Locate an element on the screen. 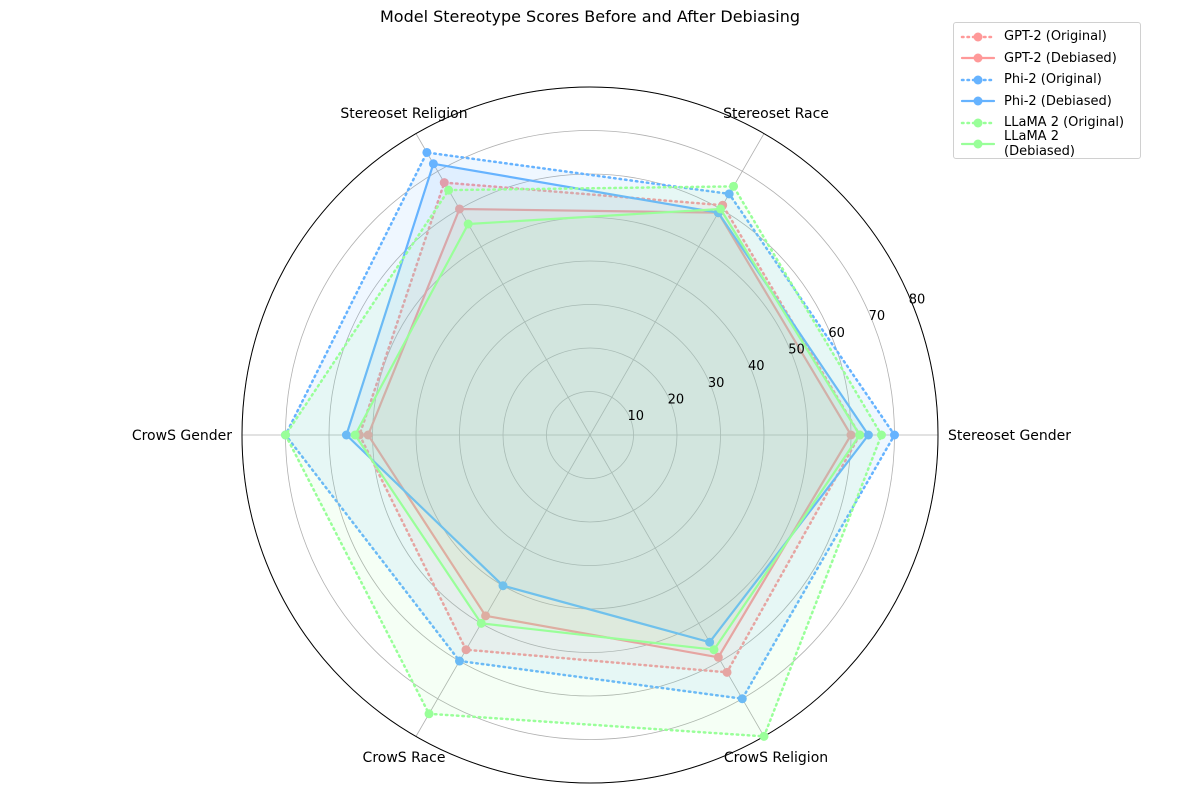 This screenshot has height=800, width=1200. legend-item: GPT-2 (Debiased) is located at coordinates (1047, 59).